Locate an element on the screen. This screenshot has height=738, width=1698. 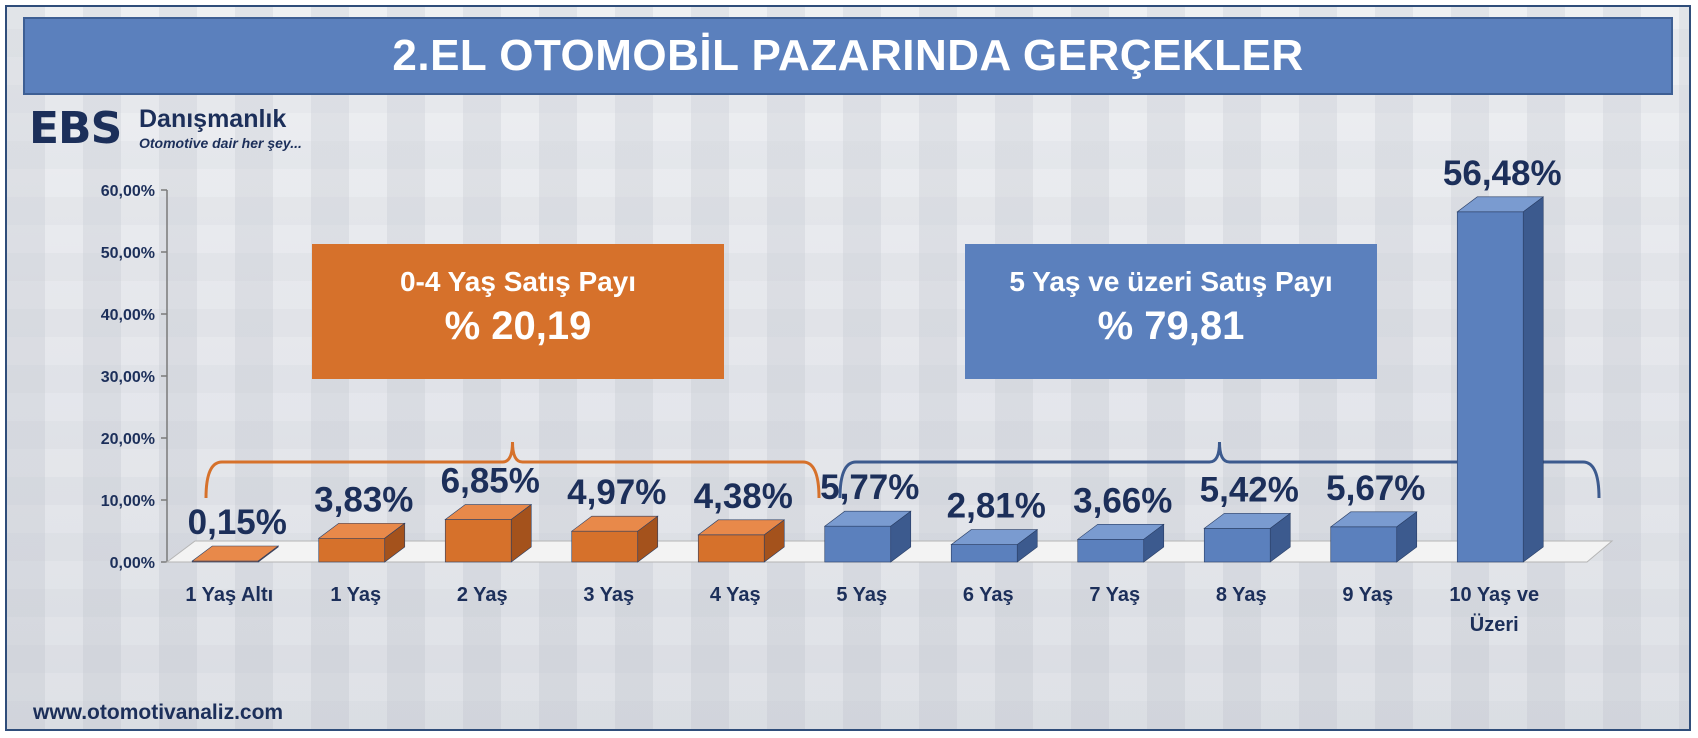
x-tick-label: 7 Yaş is located at coordinates (1114, 595).